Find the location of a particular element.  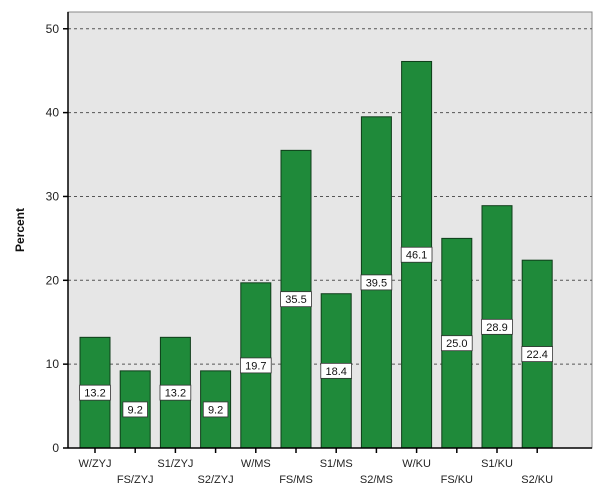

x-tick-label: S1/MS is located at coordinates (336, 464).